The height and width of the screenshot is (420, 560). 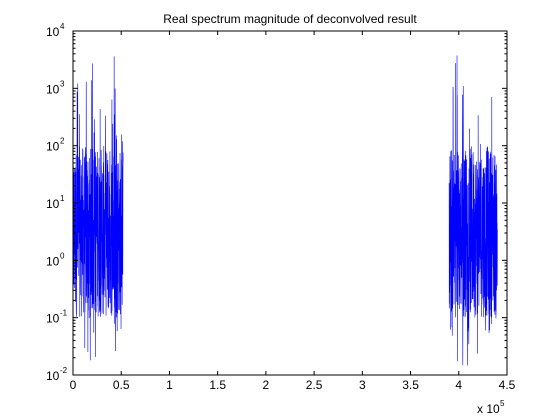 What do you see at coordinates (169, 385) in the screenshot?
I see `x-tick-label: 1` at bounding box center [169, 385].